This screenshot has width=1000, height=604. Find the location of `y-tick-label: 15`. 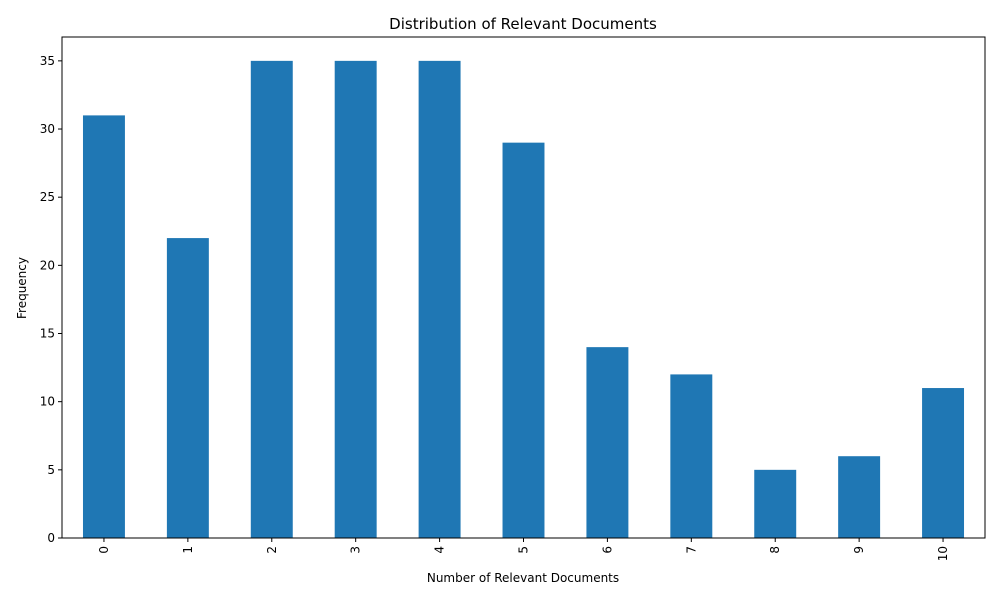

y-tick-label: 15 is located at coordinates (47, 334).